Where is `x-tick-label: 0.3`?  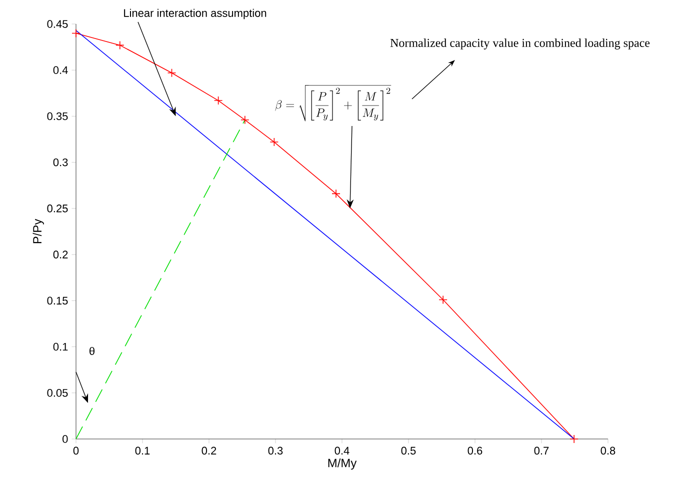
x-tick-label: 0.3 is located at coordinates (275, 450).